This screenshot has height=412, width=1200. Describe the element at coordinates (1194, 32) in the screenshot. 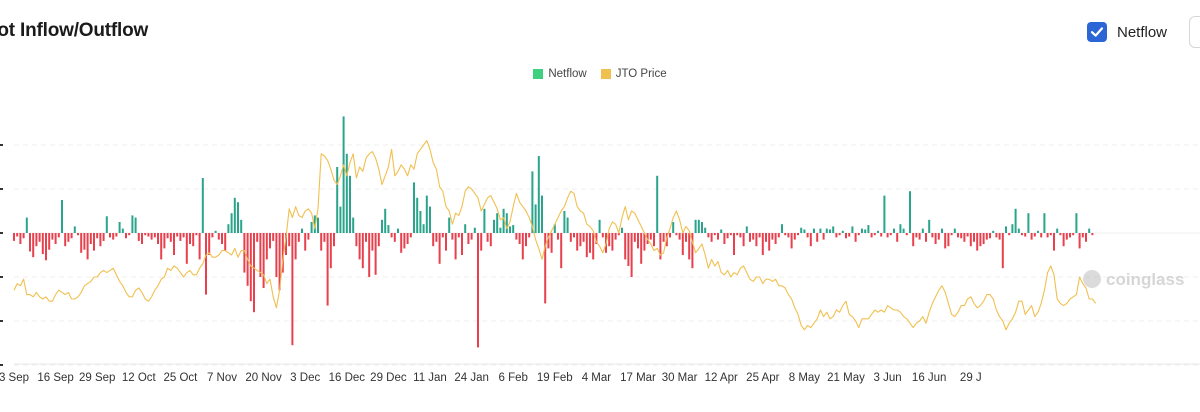

I see `options-button` at that location.